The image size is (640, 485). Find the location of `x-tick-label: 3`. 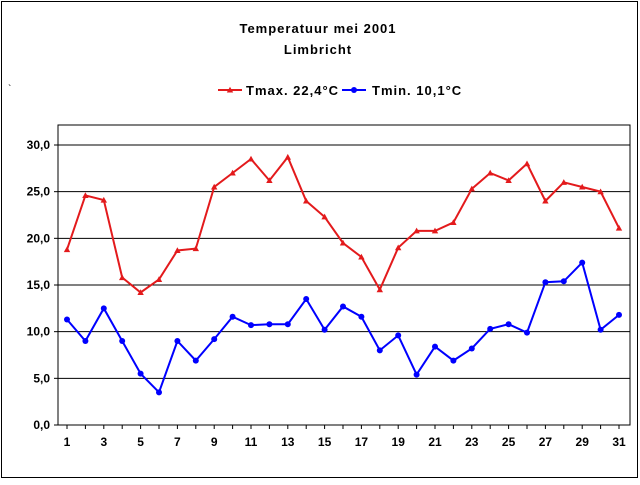

x-tick-label: 3 is located at coordinates (103, 442).